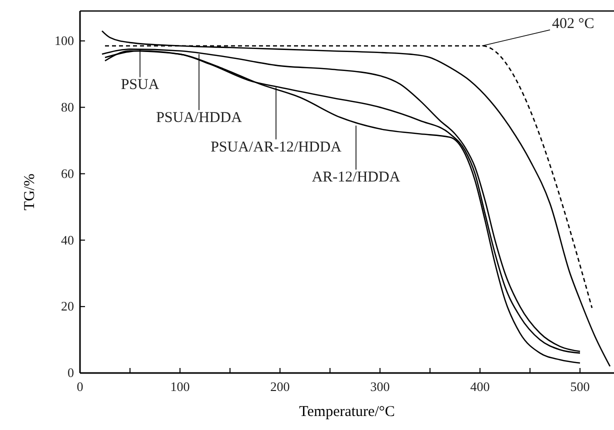  I want to click on y-tick-label: 0, so click(71, 372).